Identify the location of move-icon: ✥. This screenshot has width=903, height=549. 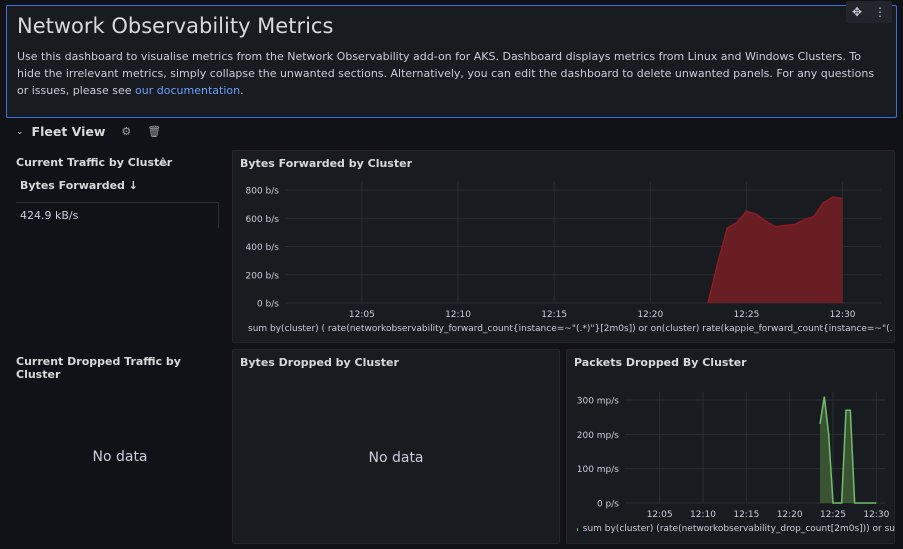
(857, 12).